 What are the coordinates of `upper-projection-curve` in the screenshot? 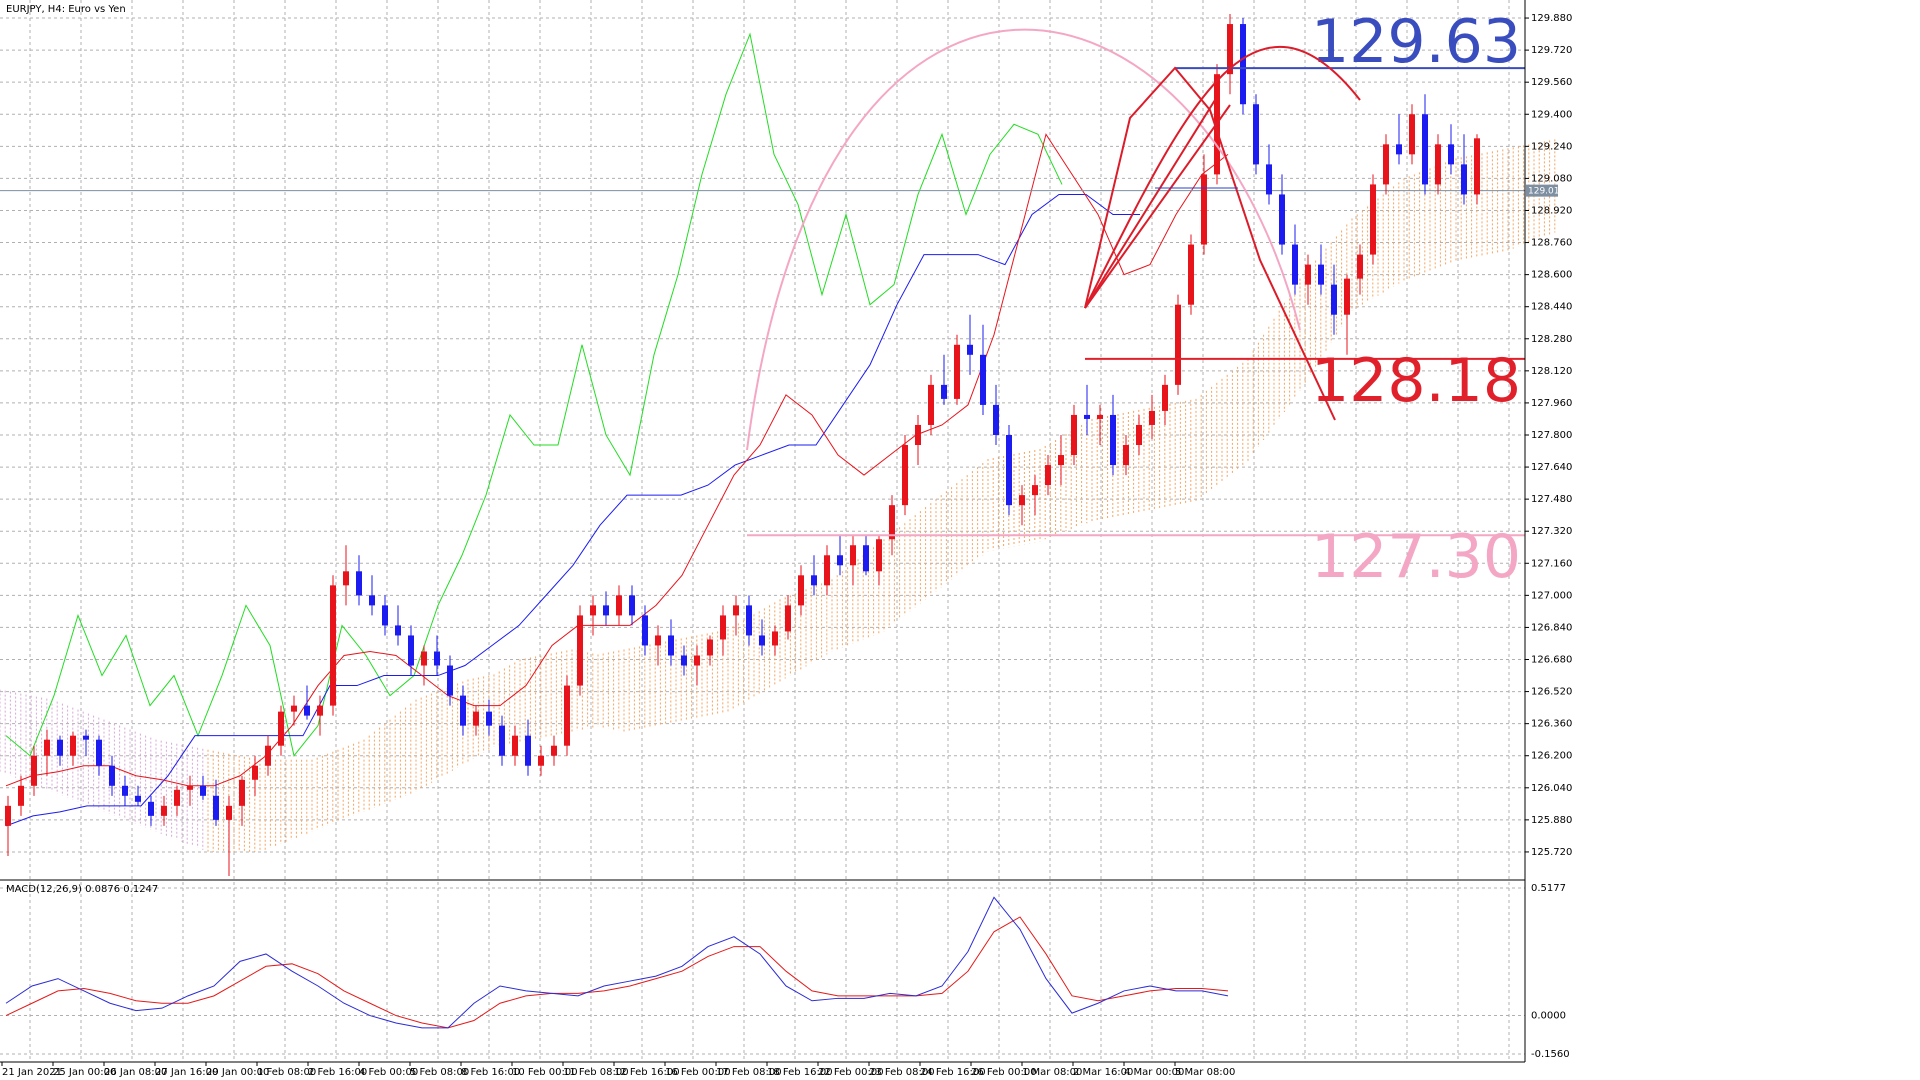 It's located at (1222, 177).